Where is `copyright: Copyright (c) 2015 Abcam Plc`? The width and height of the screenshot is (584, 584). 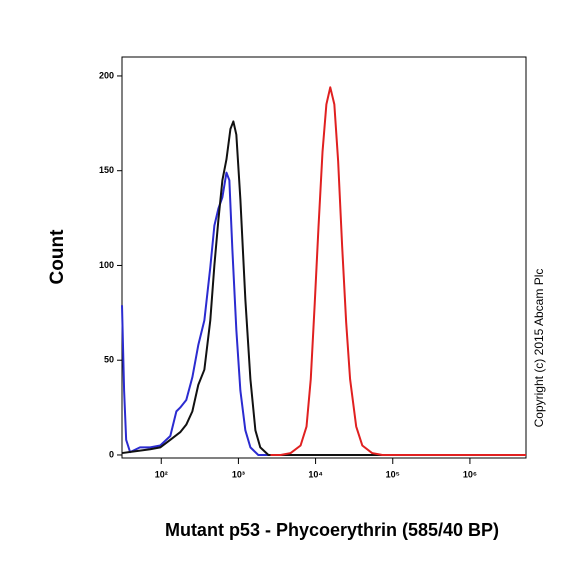 copyright: Copyright (c) 2015 Abcam Plc is located at coordinates (539, 348).